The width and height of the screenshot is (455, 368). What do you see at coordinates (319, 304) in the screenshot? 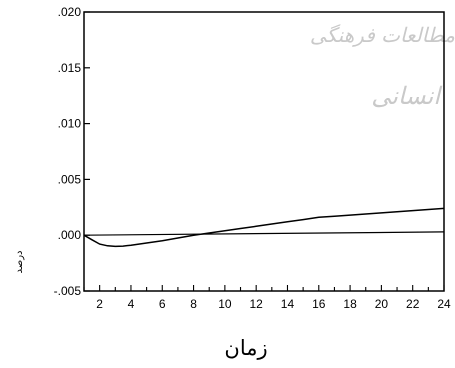
I see `x-tick-label: 16` at bounding box center [319, 304].